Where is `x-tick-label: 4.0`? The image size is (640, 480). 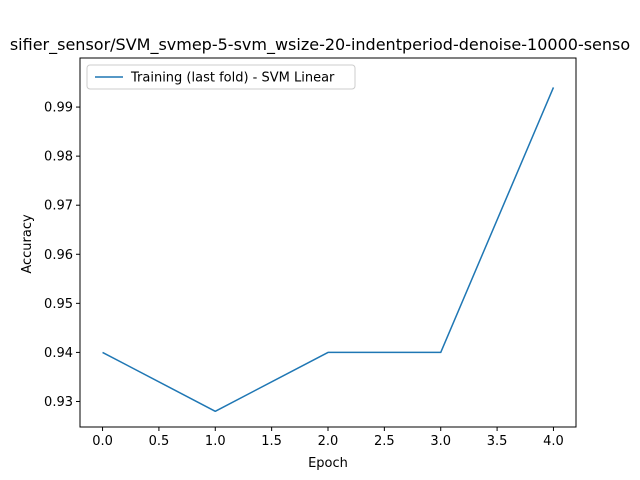 x-tick-label: 4.0 is located at coordinates (553, 441).